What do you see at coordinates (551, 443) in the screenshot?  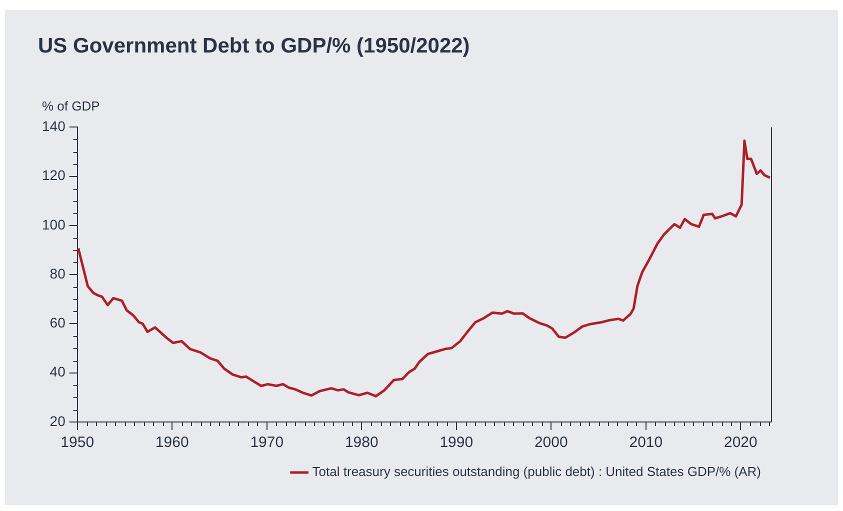 I see `x-tick-label: 2000` at bounding box center [551, 443].